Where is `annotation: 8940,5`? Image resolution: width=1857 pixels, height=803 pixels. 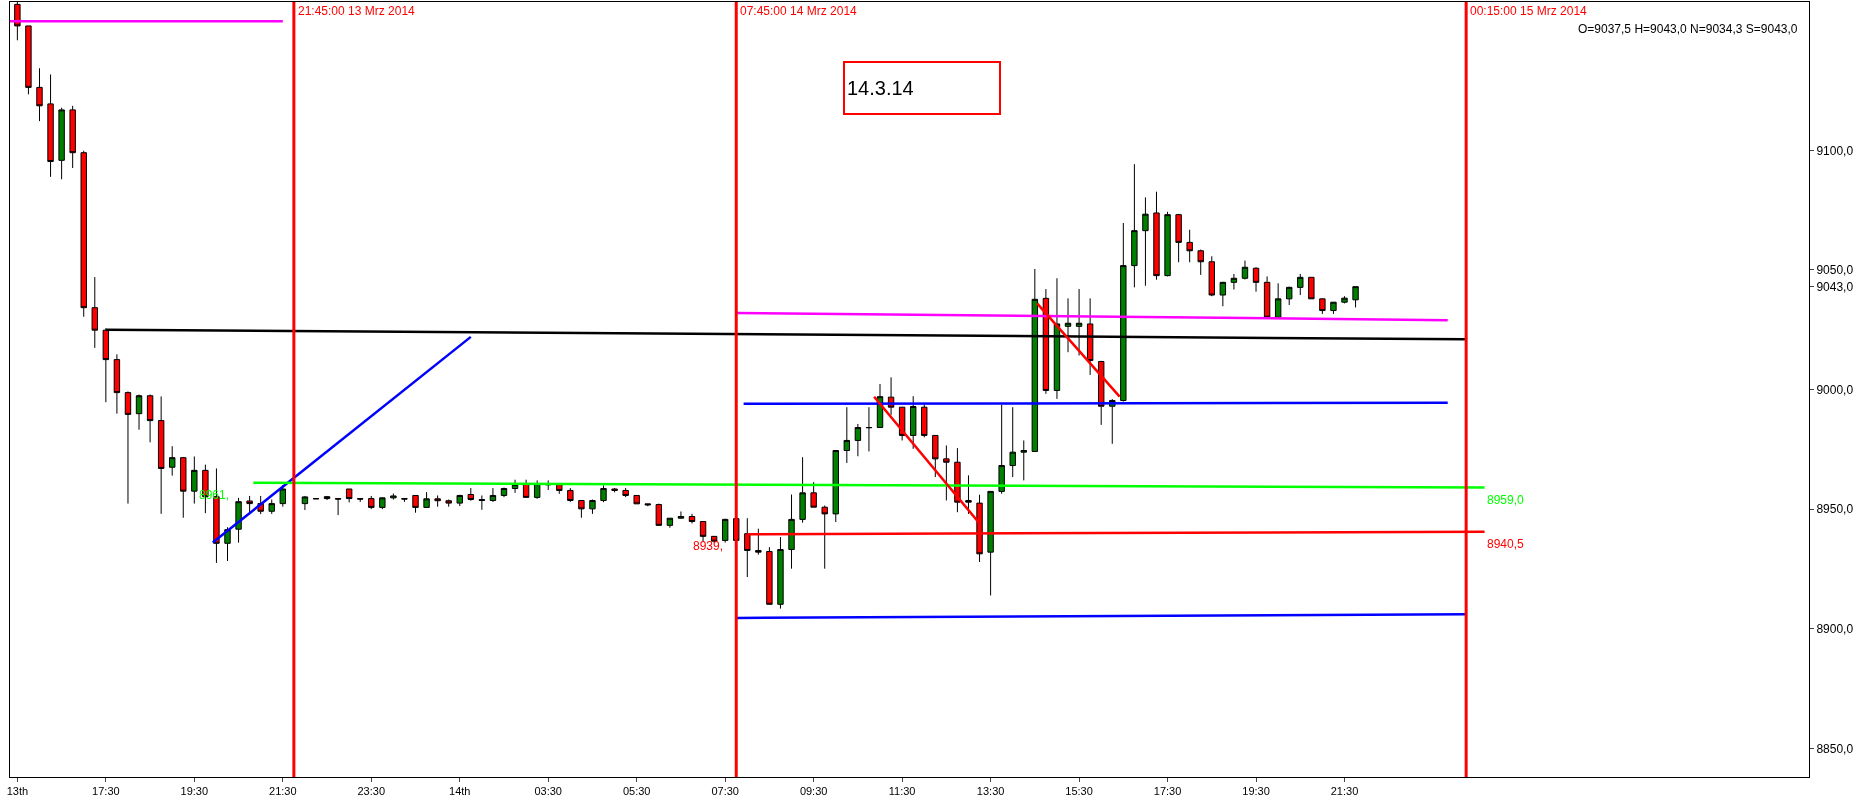
annotation: 8940,5 is located at coordinates (1506, 544).